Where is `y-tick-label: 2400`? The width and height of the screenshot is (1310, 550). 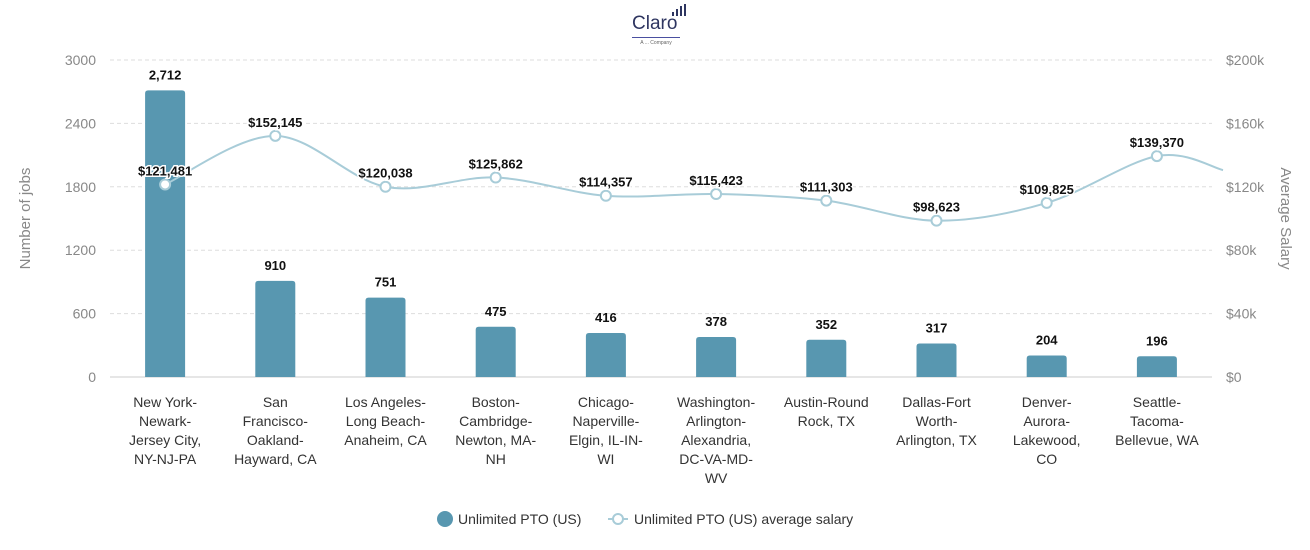 y-tick-label: 2400 is located at coordinates (80, 123).